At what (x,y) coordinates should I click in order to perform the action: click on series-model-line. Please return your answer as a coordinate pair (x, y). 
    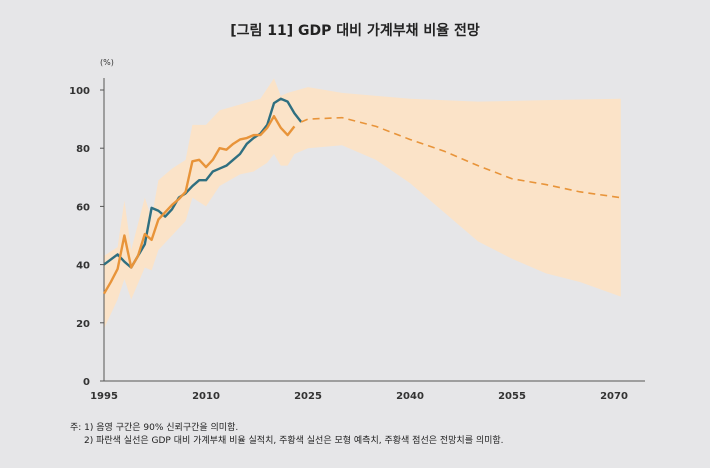
    Looking at the image, I should click on (199, 204).